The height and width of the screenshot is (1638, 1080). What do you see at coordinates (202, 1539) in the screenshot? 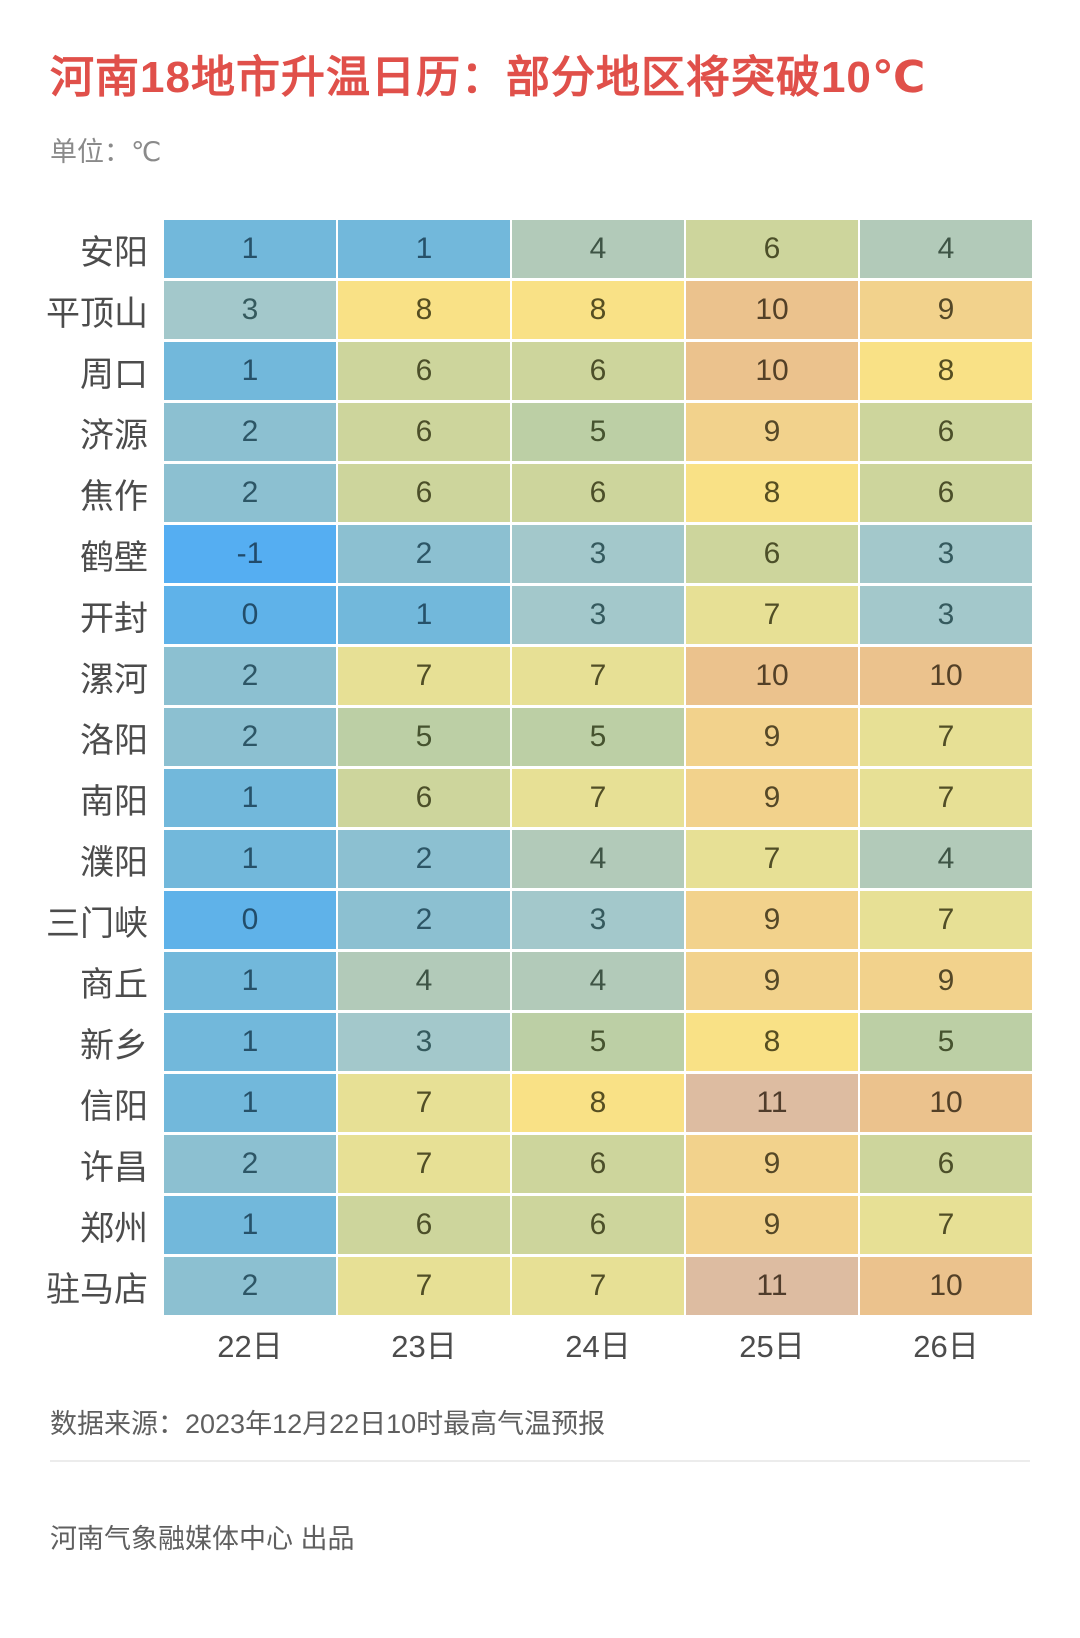
I see `credit-note: 河南气象融媒体中心 出品` at bounding box center [202, 1539].